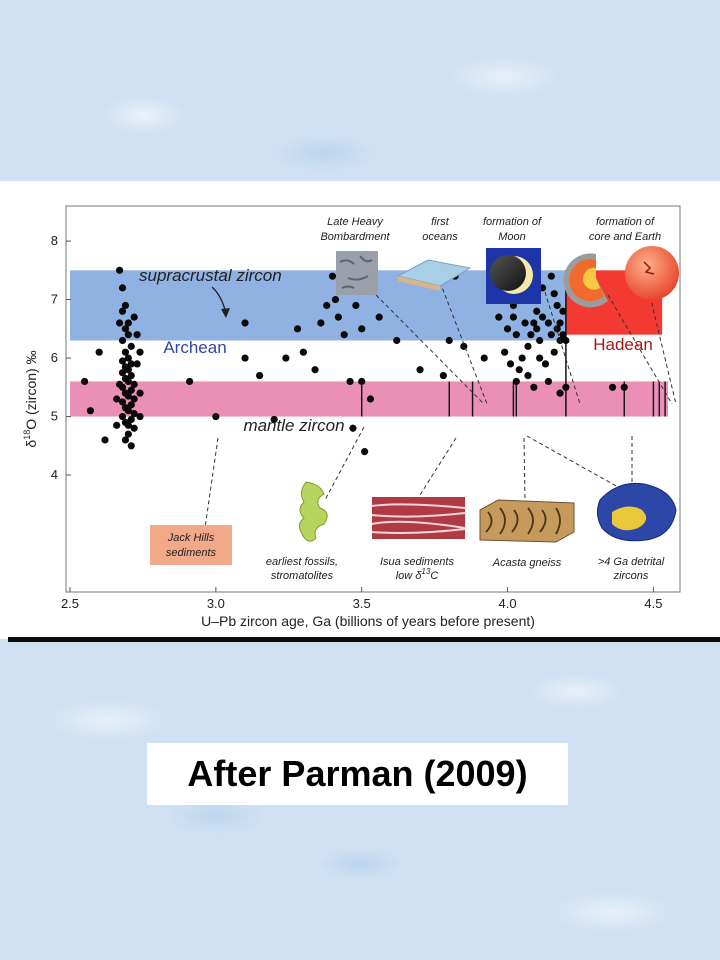  What do you see at coordinates (54, 240) in the screenshot?
I see `y-tick-label: 8` at bounding box center [54, 240].